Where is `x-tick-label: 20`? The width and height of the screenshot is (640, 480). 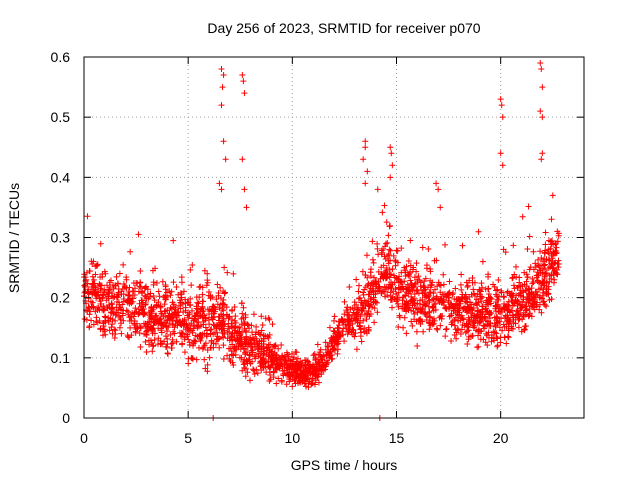 x-tick-label: 20 is located at coordinates (501, 438).